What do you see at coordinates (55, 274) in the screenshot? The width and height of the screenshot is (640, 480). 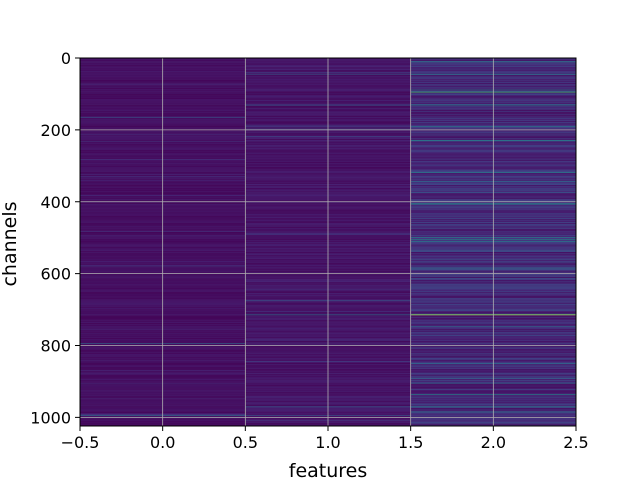 I see `y-tick-label: 600` at bounding box center [55, 274].